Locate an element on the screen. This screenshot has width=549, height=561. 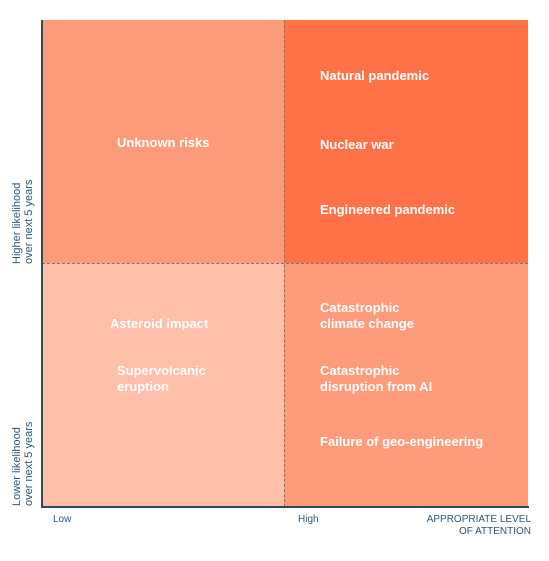
y-axis-low-label: Lower likelihood over next 5 years is located at coordinates (23, 463).